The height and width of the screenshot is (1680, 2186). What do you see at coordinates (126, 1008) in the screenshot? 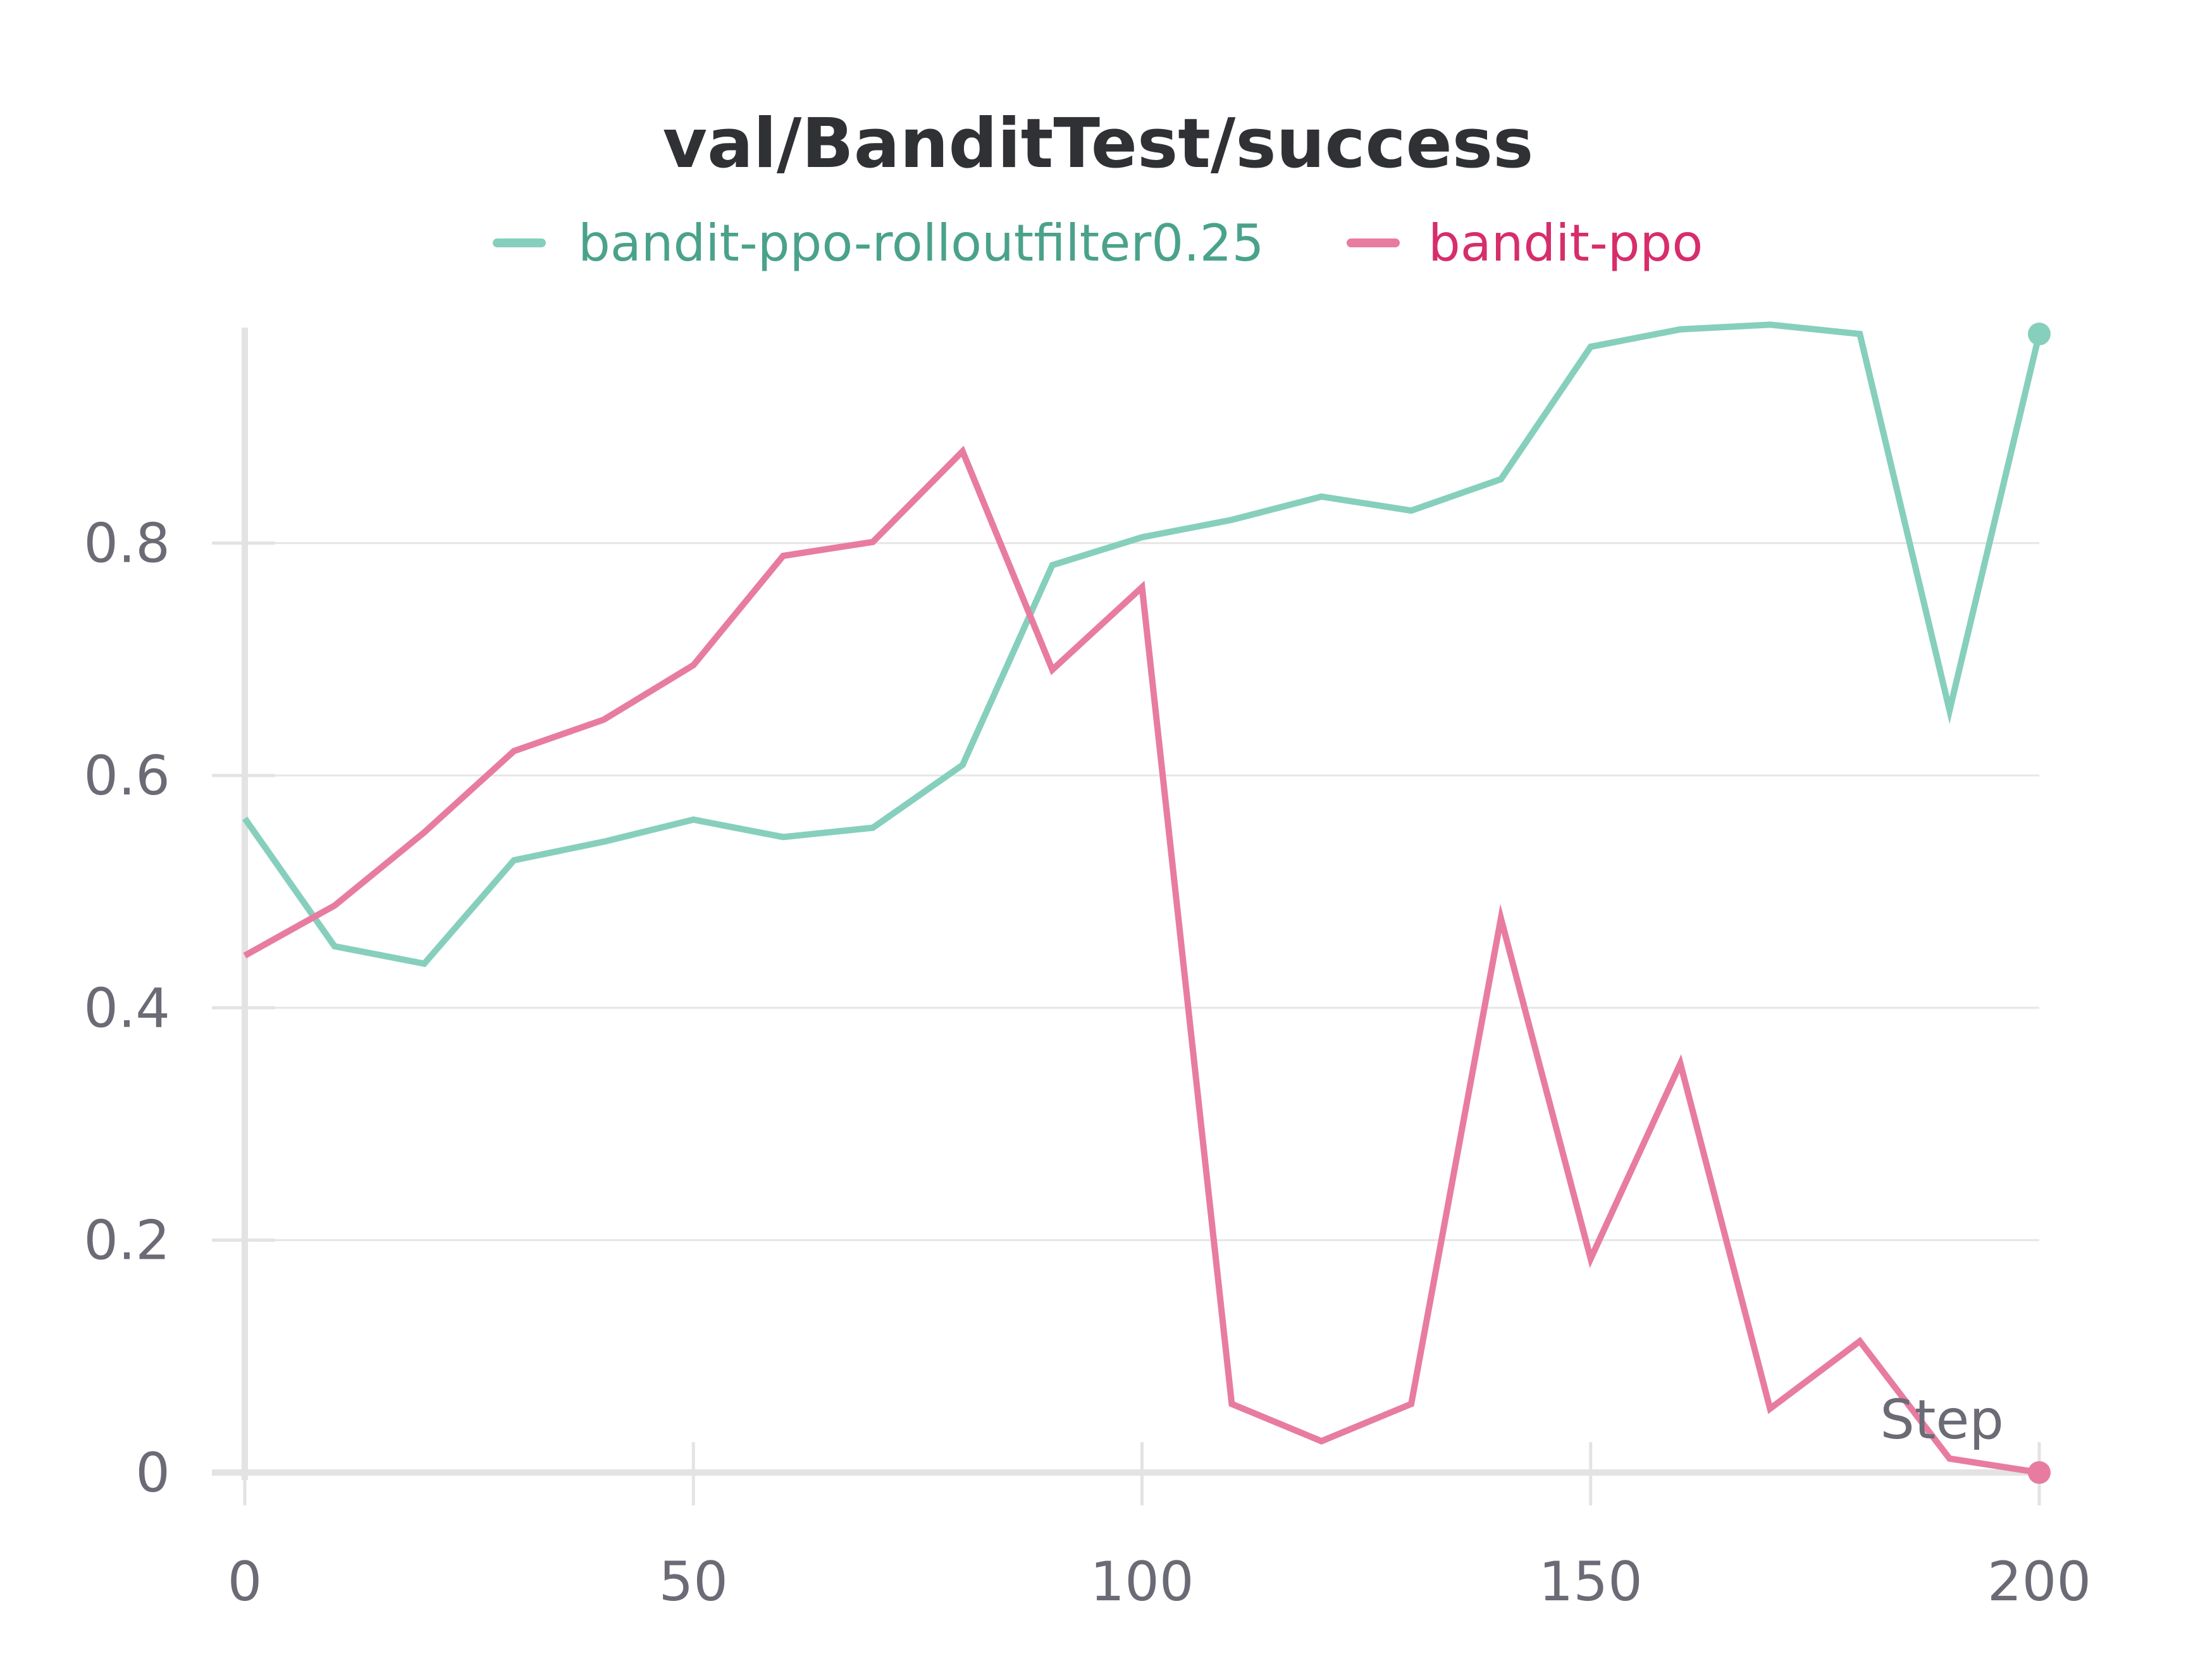
I see `y-tick-label: 0.4` at bounding box center [126, 1008].